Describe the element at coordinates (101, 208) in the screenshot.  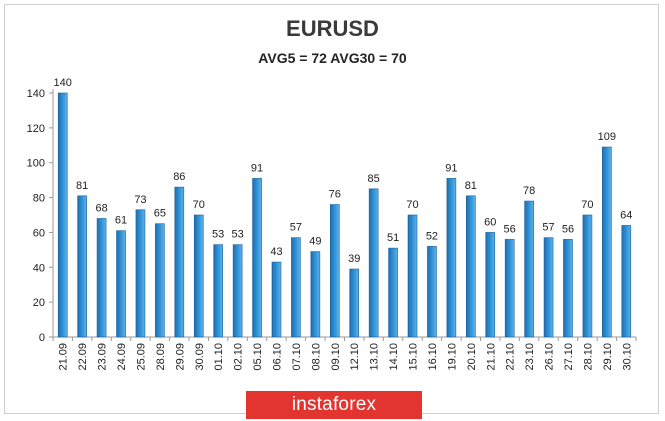
I see `bar-value-label: 68` at that location.